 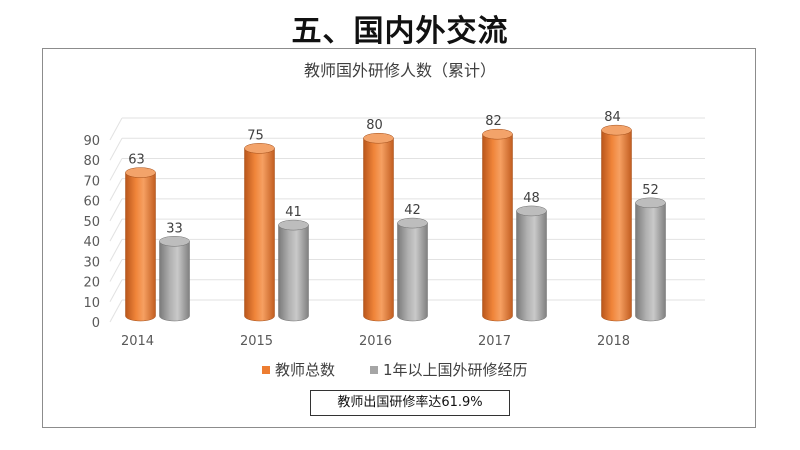 What do you see at coordinates (91, 222) in the screenshot?
I see `y-tick-label: 50` at bounding box center [91, 222].